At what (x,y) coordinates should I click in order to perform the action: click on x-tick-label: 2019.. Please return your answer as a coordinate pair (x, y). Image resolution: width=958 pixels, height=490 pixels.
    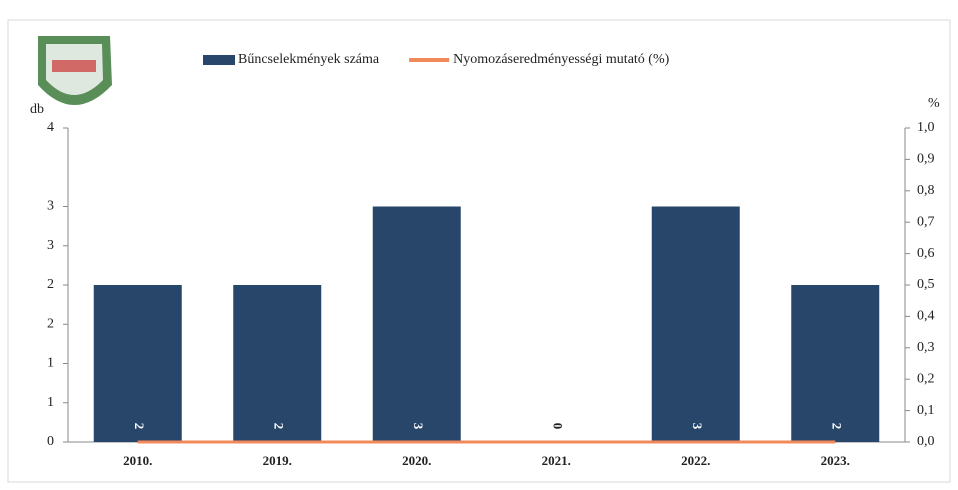
    Looking at the image, I should click on (277, 460).